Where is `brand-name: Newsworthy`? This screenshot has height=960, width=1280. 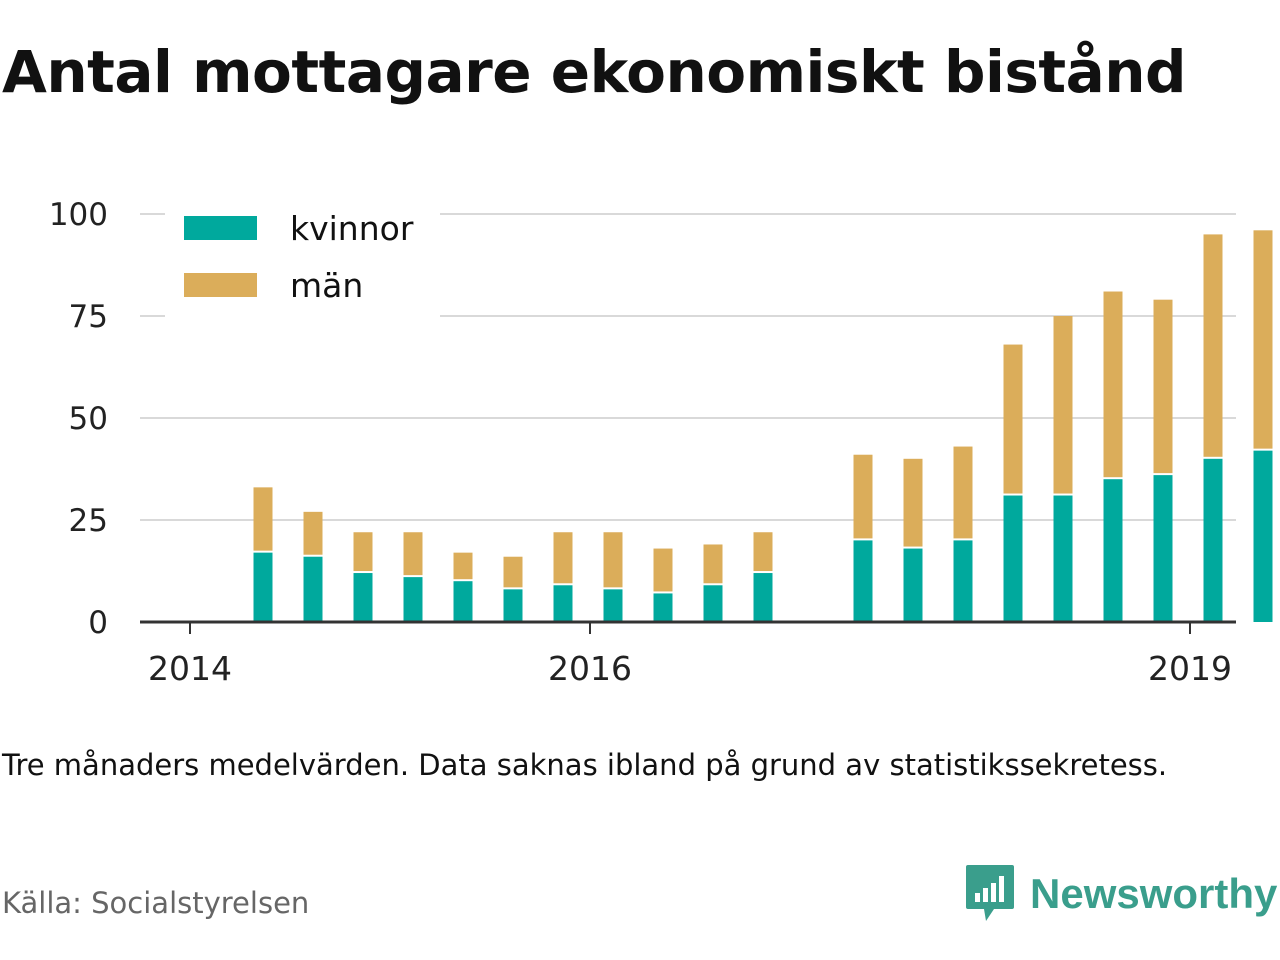 brand-name: Newsworthy is located at coordinates (1154, 893).